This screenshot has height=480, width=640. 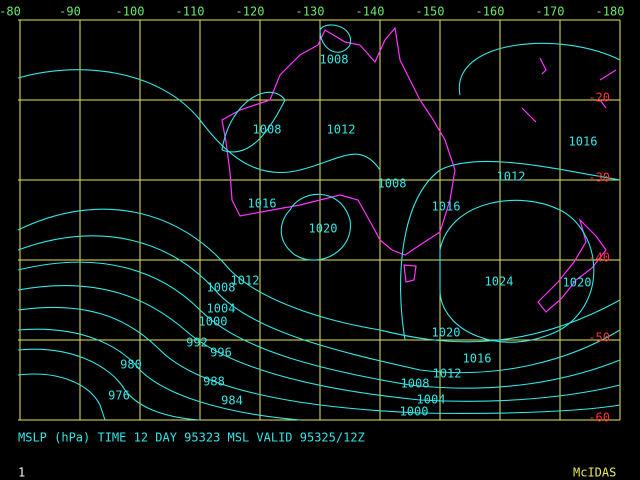 What do you see at coordinates (130, 12) in the screenshot?
I see `lon-label: -100` at bounding box center [130, 12].